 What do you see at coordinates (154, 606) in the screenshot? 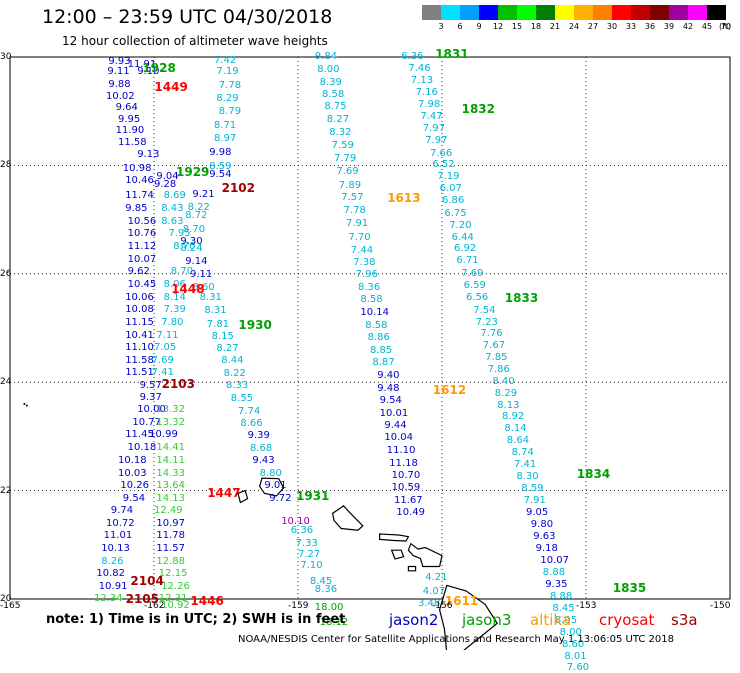
I see `lon-tick-label: -162` at bounding box center [154, 606].